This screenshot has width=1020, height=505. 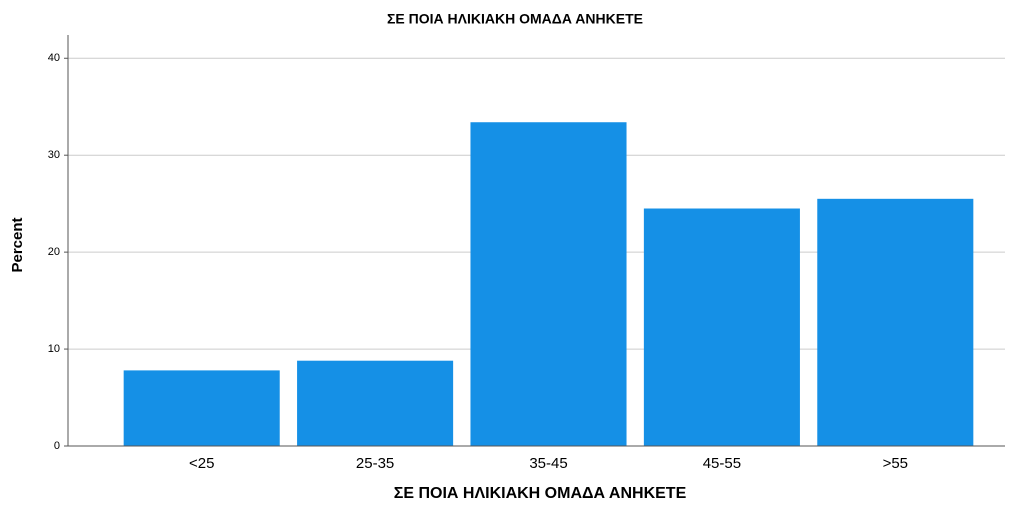 What do you see at coordinates (895, 463) in the screenshot?
I see `x-tick-label: >55` at bounding box center [895, 463].